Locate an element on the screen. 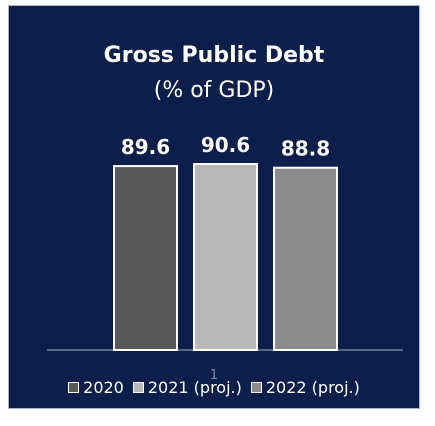 Image resolution: width=435 pixels, height=426 pixels. chart-subtitle: (% of GDP) is located at coordinates (214, 90).